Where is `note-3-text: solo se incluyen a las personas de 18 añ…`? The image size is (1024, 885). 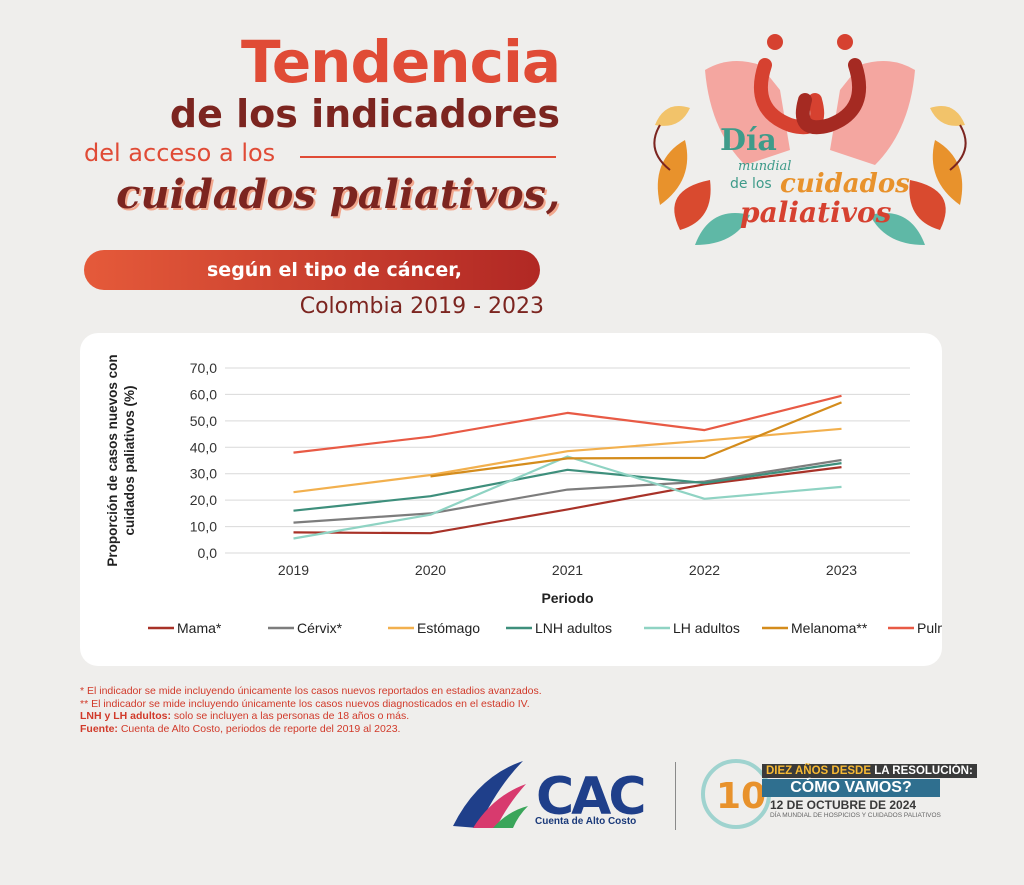
note-3-text: solo se incluyen a las personas de 18 añ… is located at coordinates (290, 716).